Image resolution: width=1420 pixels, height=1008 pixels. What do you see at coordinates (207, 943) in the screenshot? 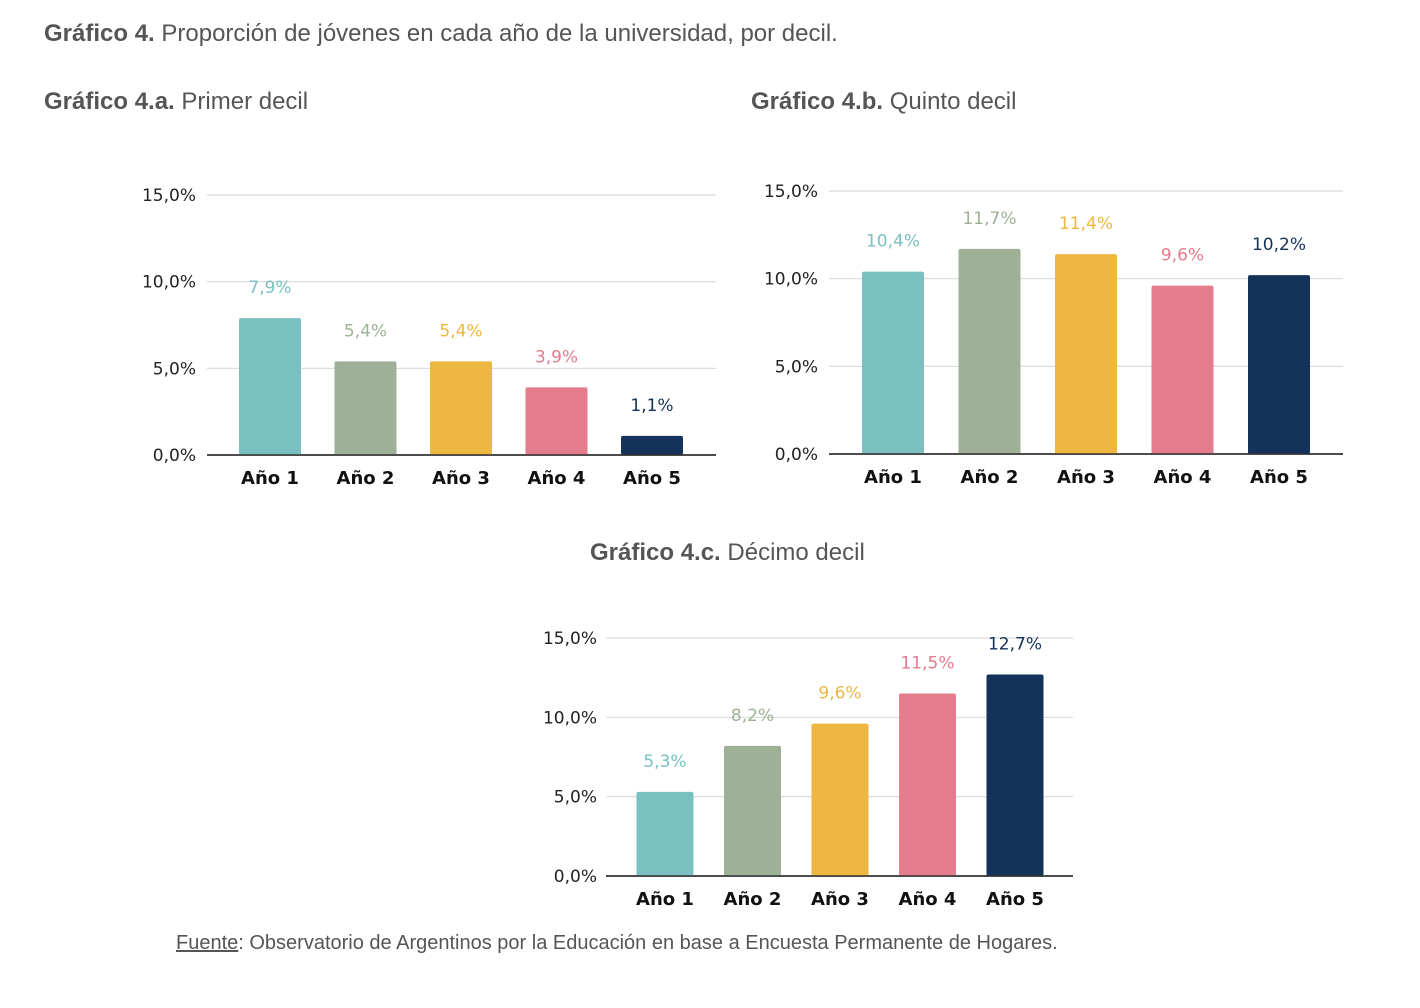
I see `source-label: Fuente` at bounding box center [207, 943].